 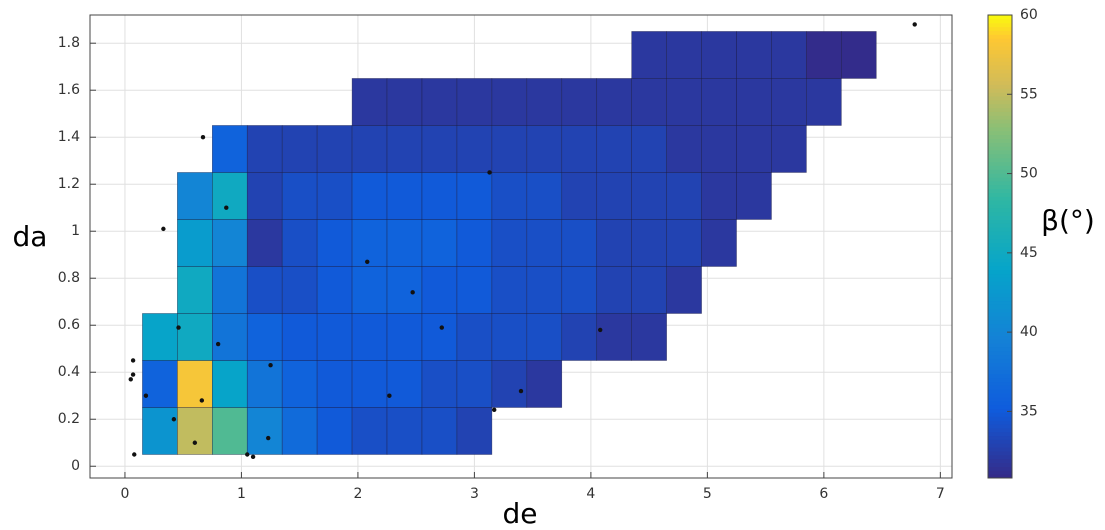 I want to click on colorbar-frame, so click(x=1000, y=246).